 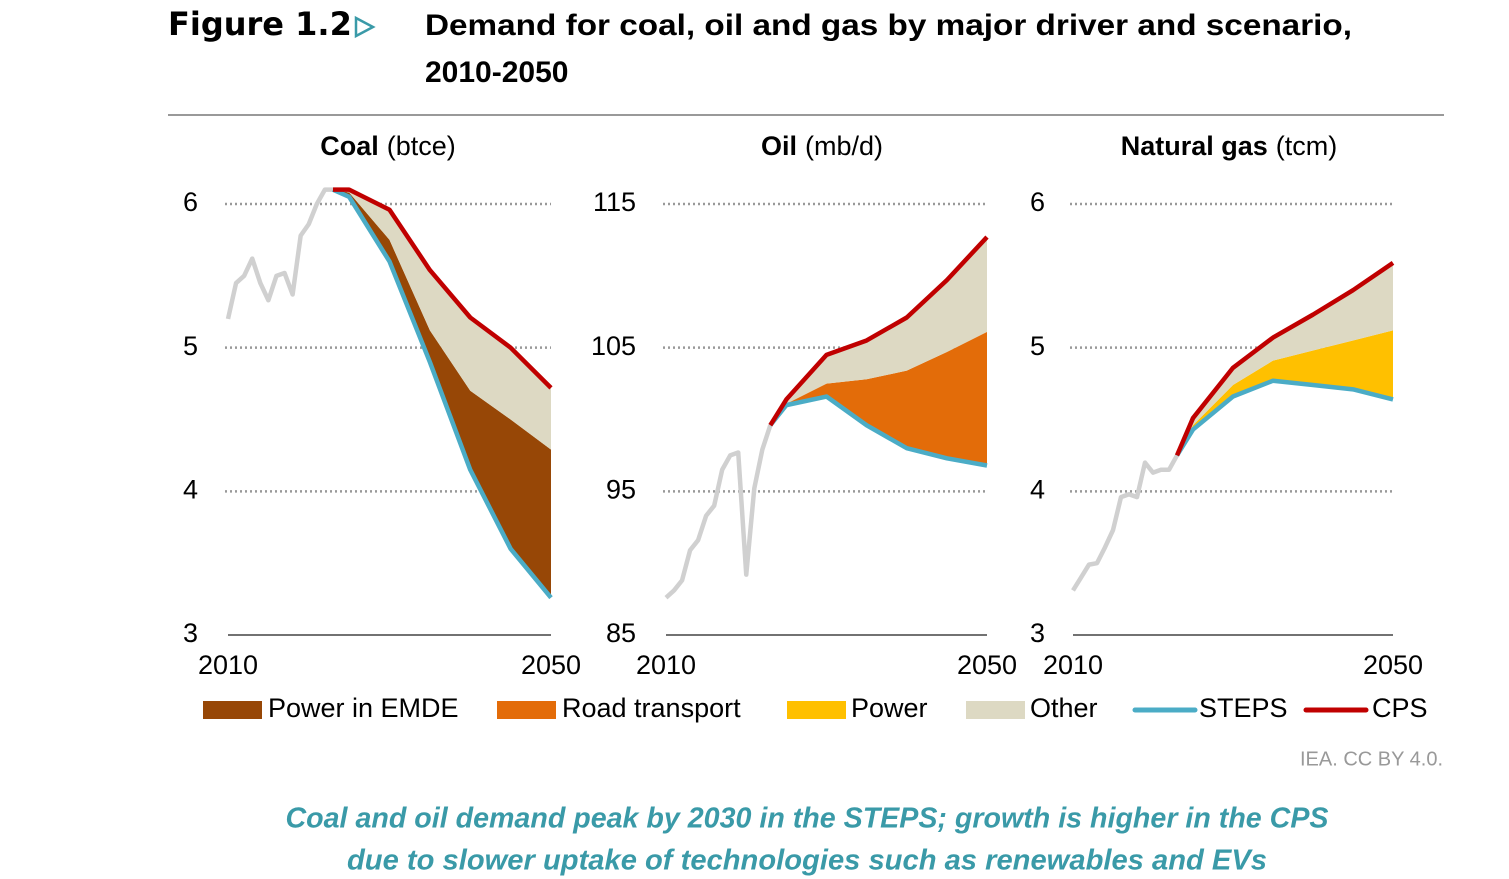 I want to click on figure-label: Figure 1.2, so click(x=260, y=24).